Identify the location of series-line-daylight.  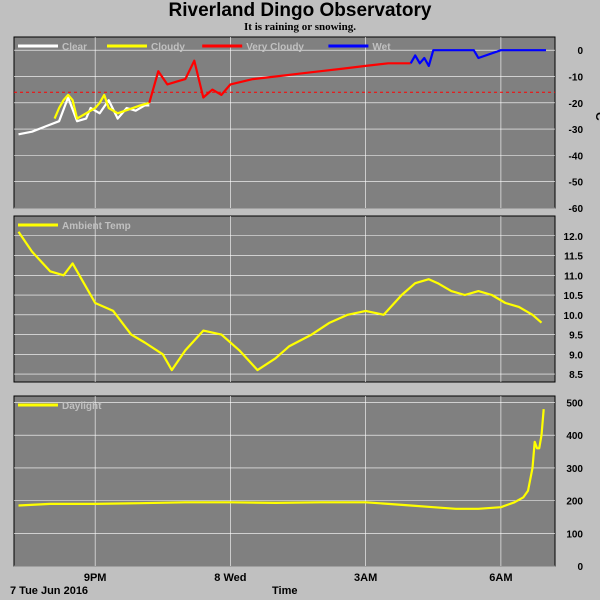
(281, 459).